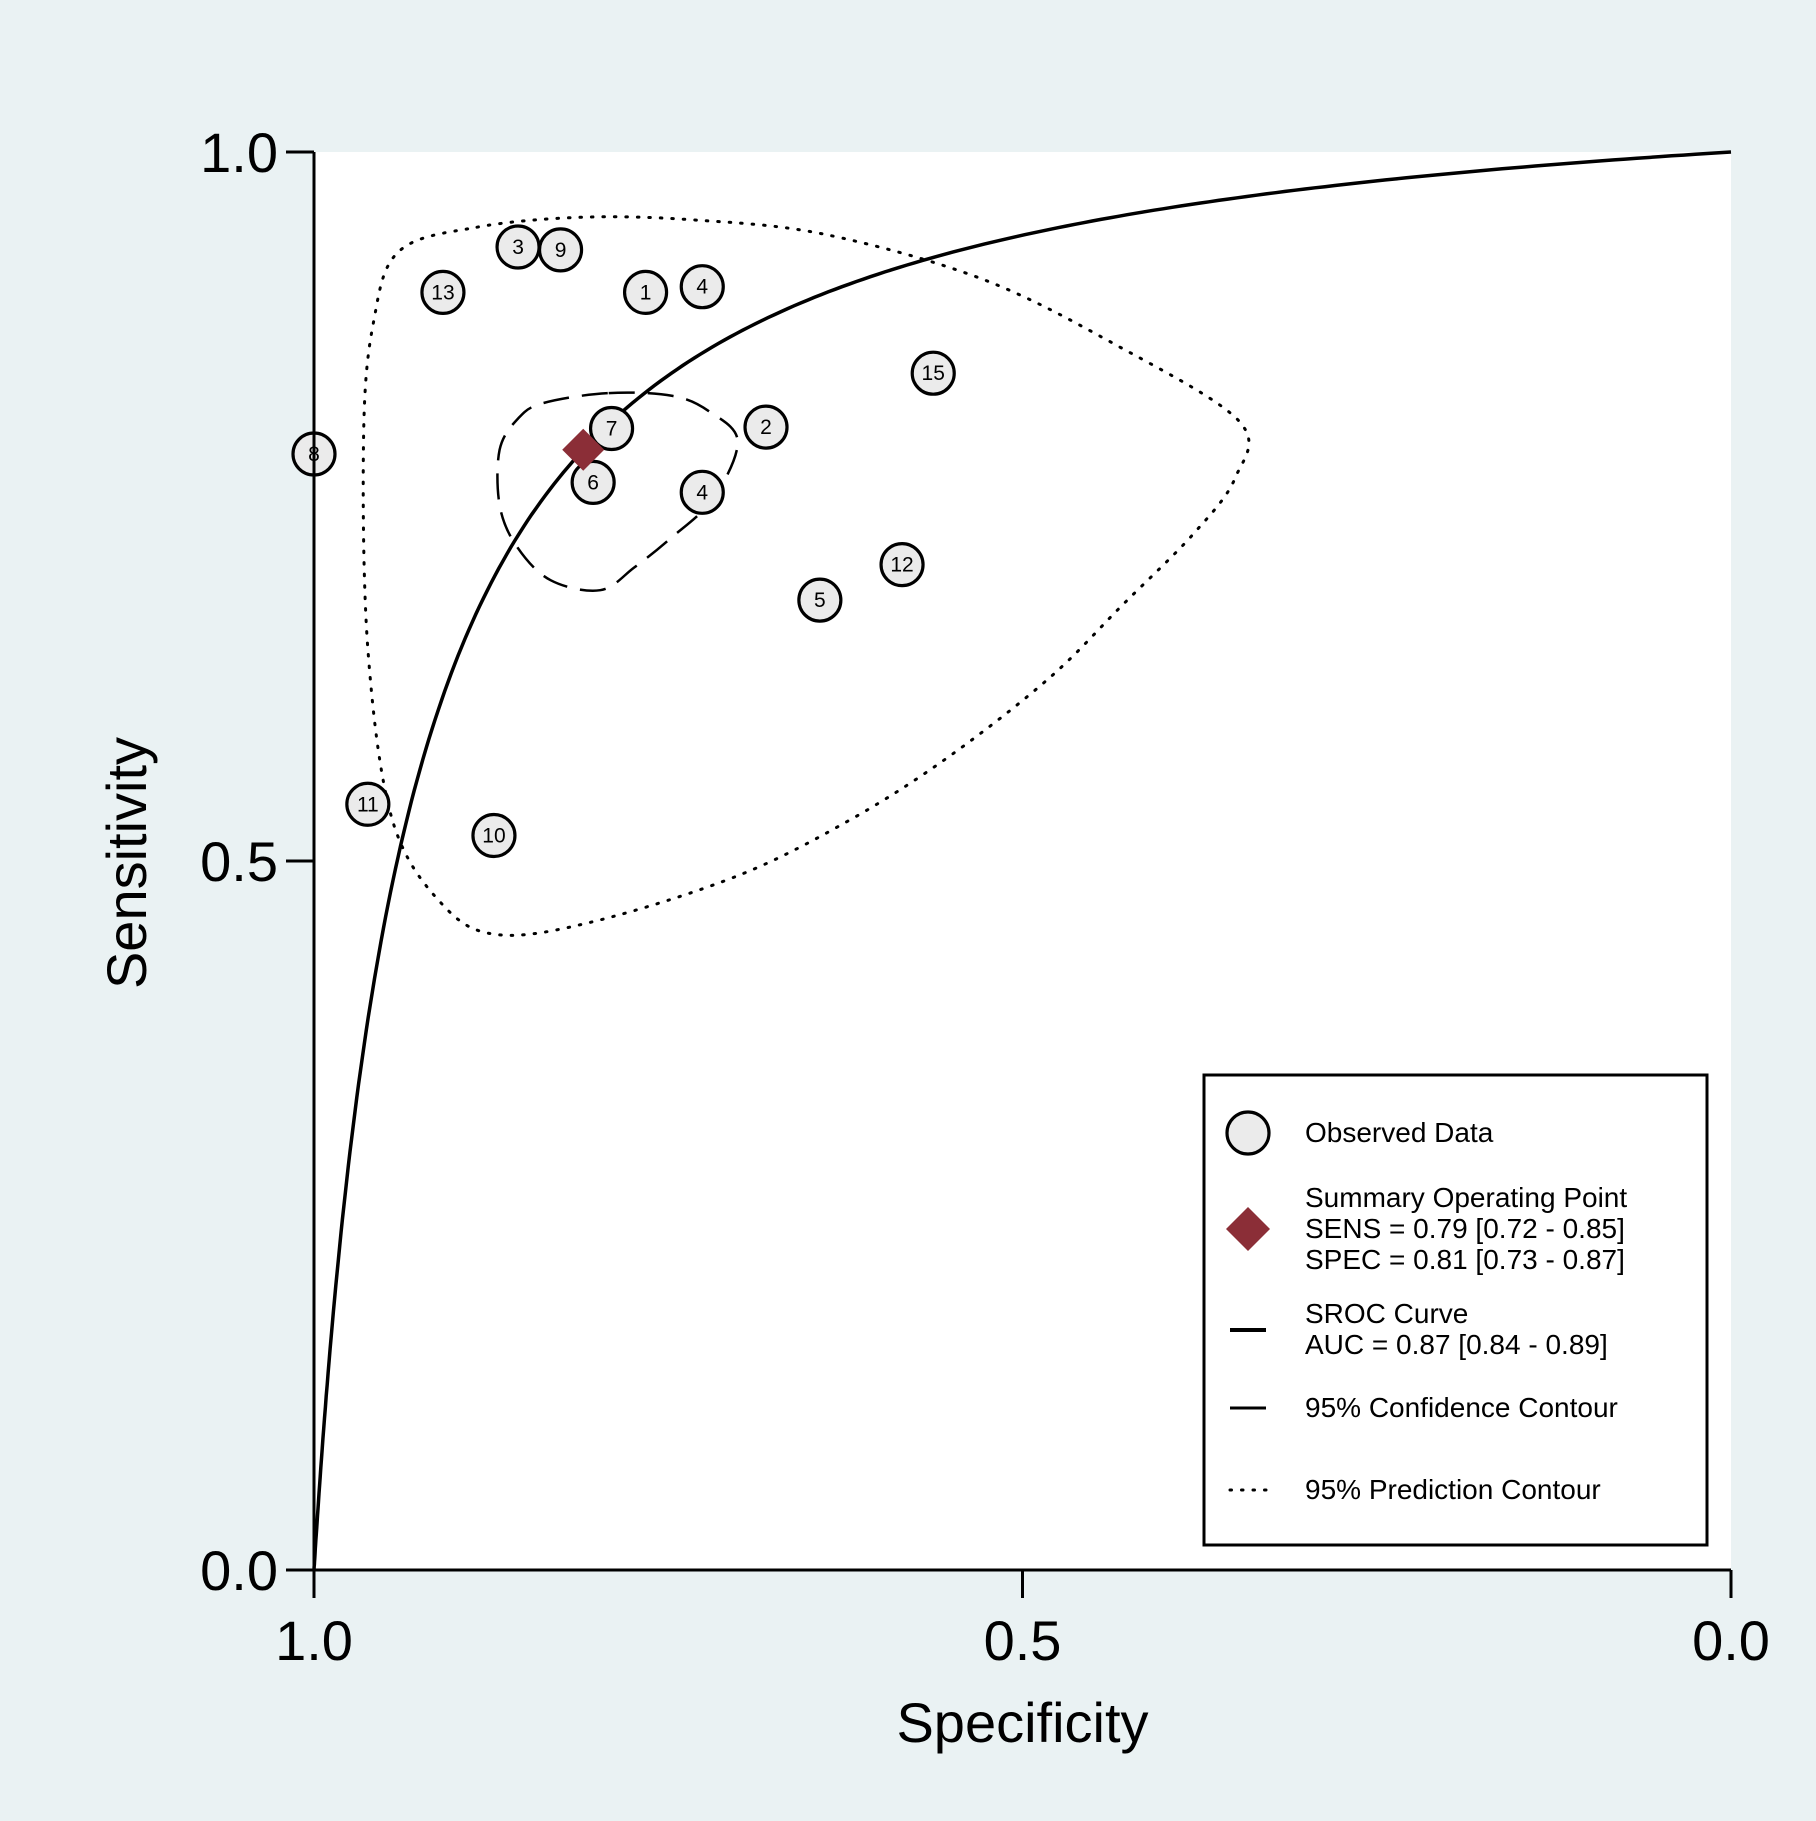  What do you see at coordinates (1465, 1259) in the screenshot?
I see `legend-label: SPEC = 0.81 [0.73 - 0.87]` at bounding box center [1465, 1259].